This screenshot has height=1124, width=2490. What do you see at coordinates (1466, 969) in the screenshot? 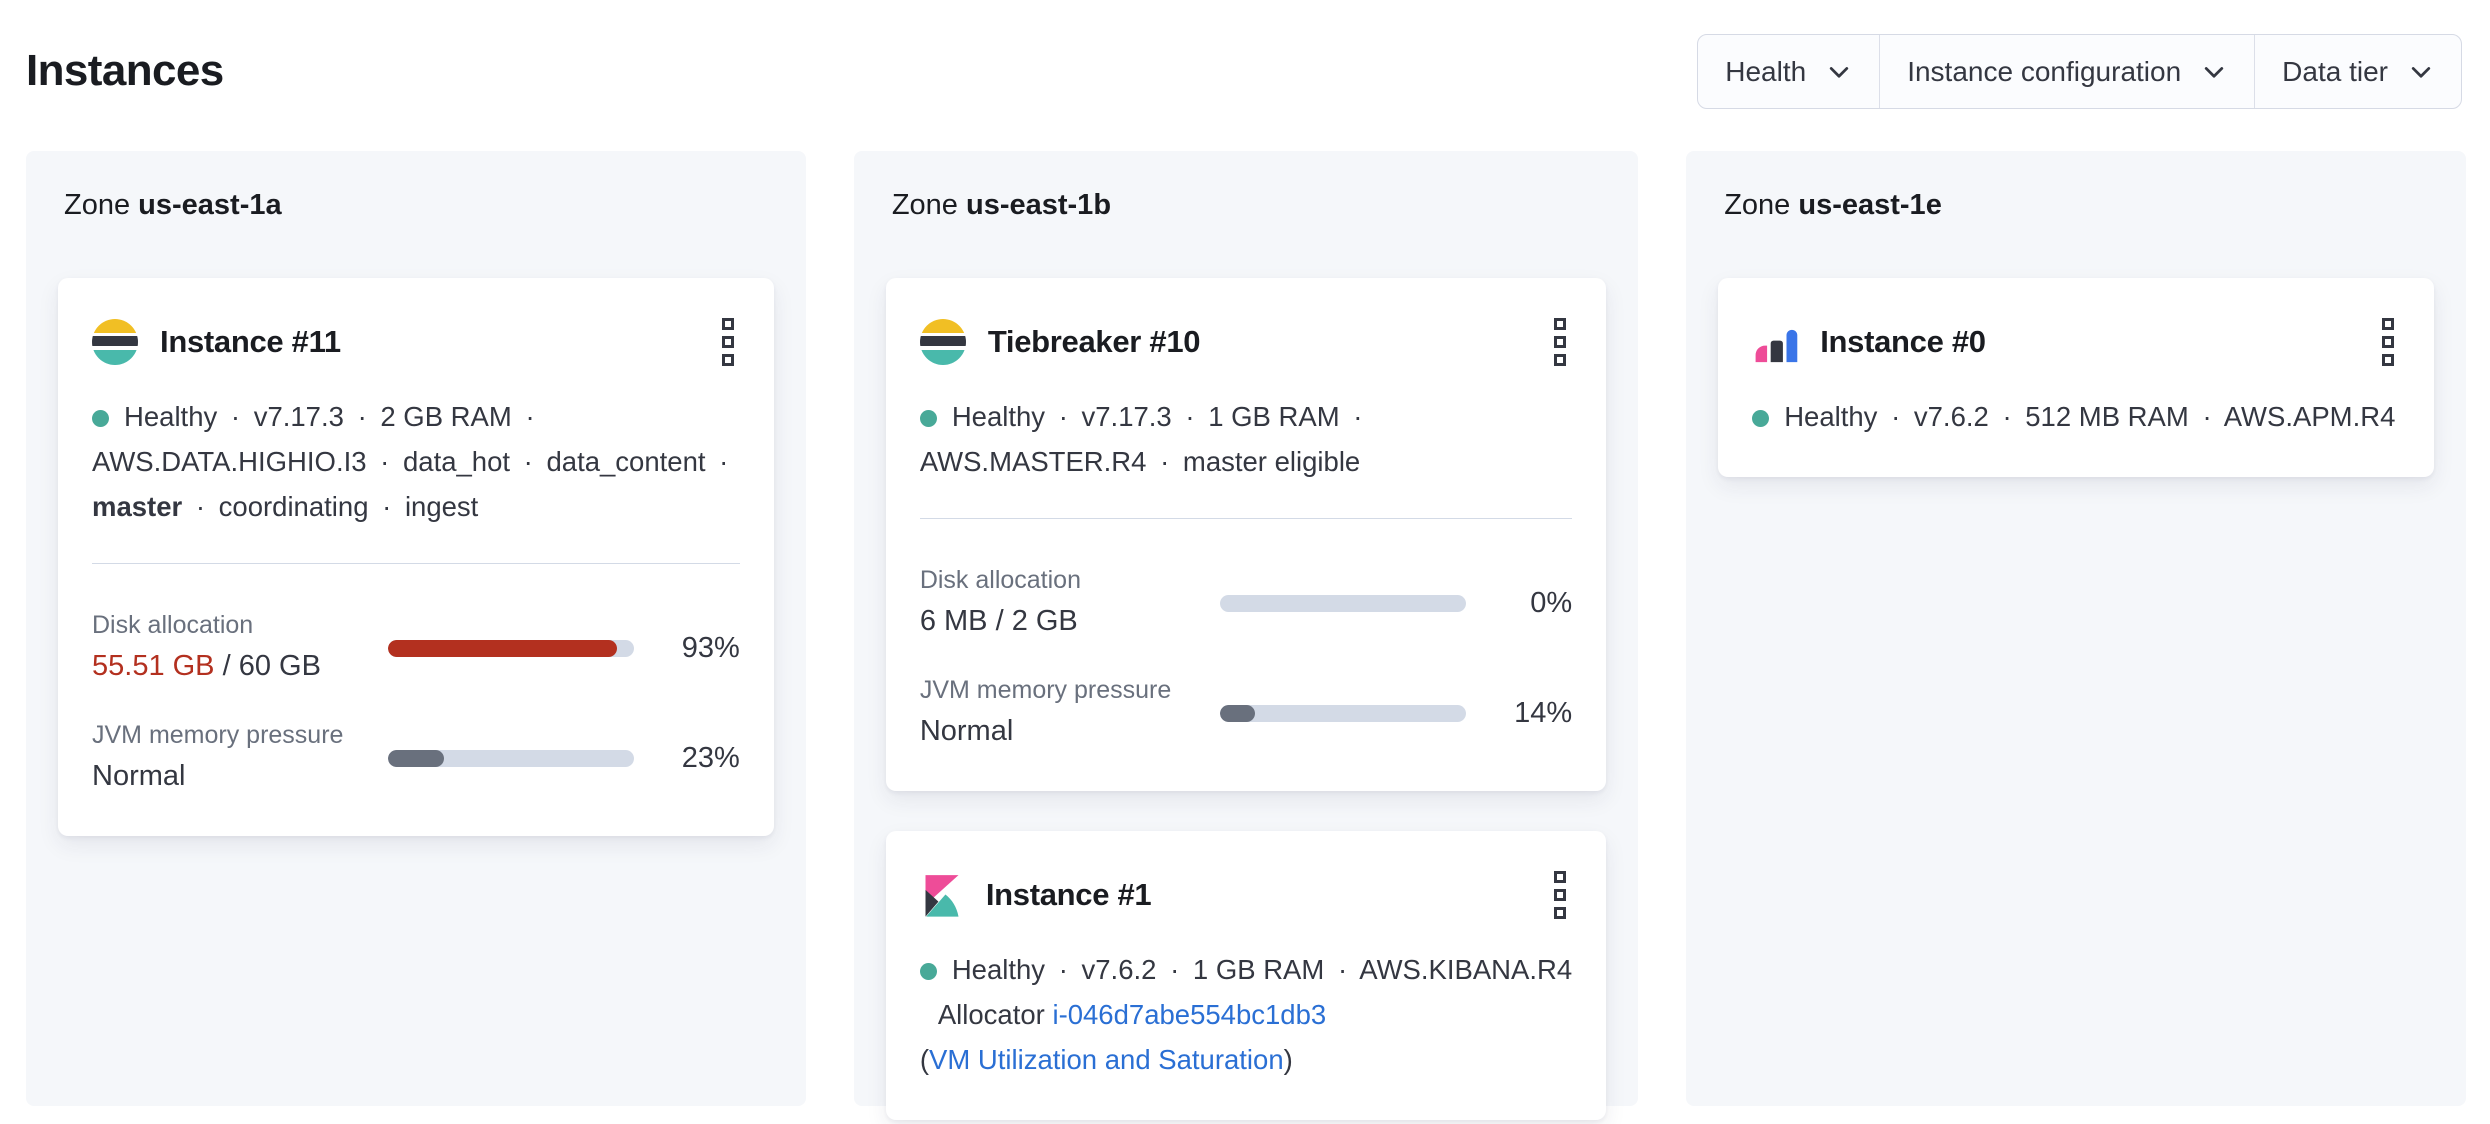
I see `configuration-text: AWS.KIBANA.R4` at bounding box center [1466, 969].